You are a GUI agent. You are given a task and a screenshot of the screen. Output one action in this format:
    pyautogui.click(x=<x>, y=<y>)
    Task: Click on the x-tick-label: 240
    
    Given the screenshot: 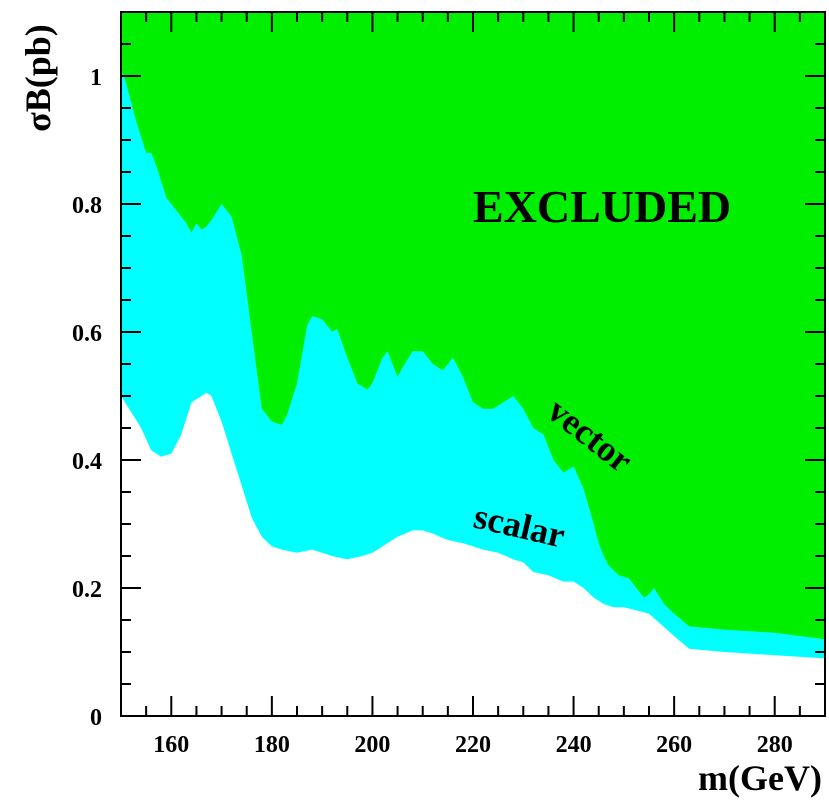 What is the action you would take?
    pyautogui.click(x=574, y=745)
    